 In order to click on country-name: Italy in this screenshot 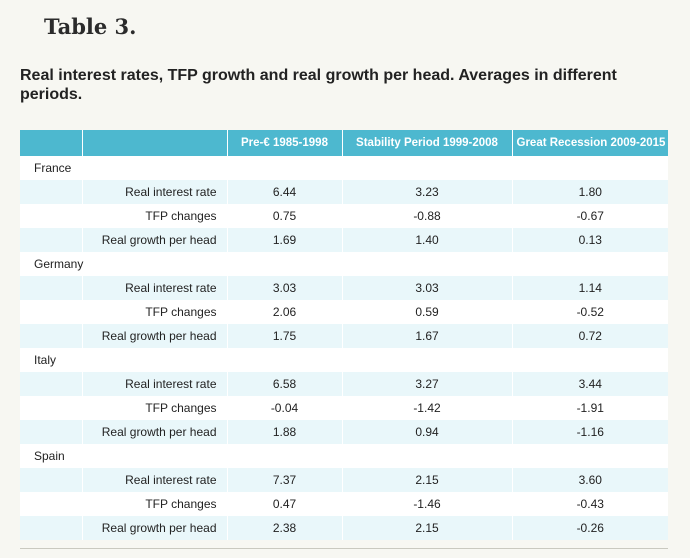, I will do `click(51, 360)`.